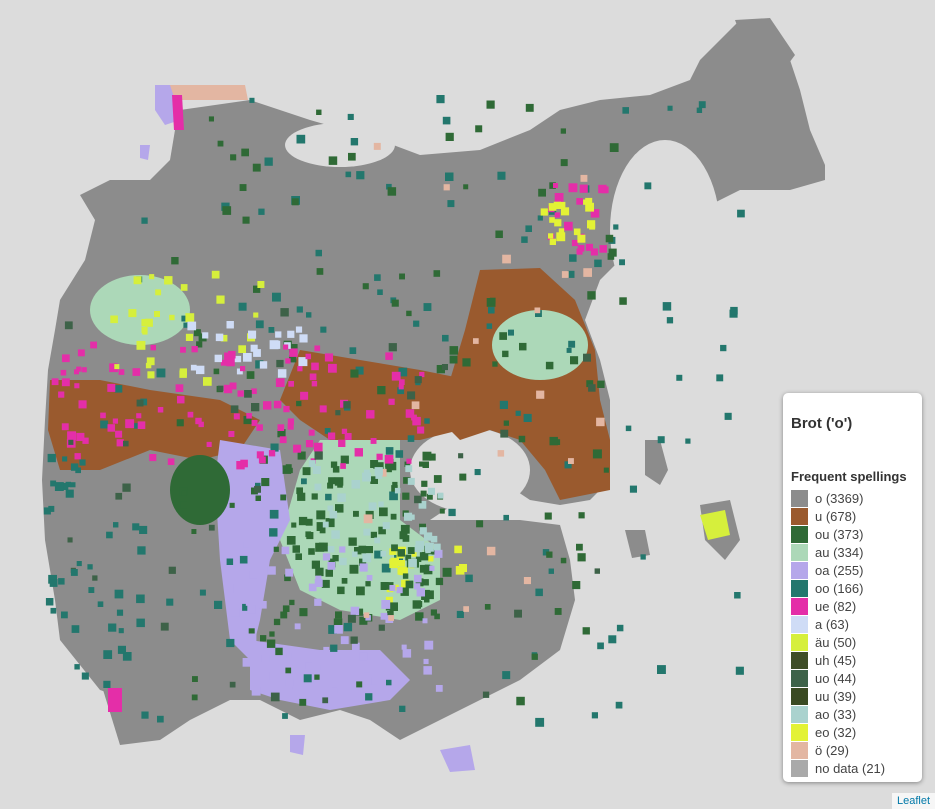 This screenshot has width=935, height=809. Describe the element at coordinates (913, 801) in the screenshot. I see `leaflet-attribution-link: Leaflet` at that location.